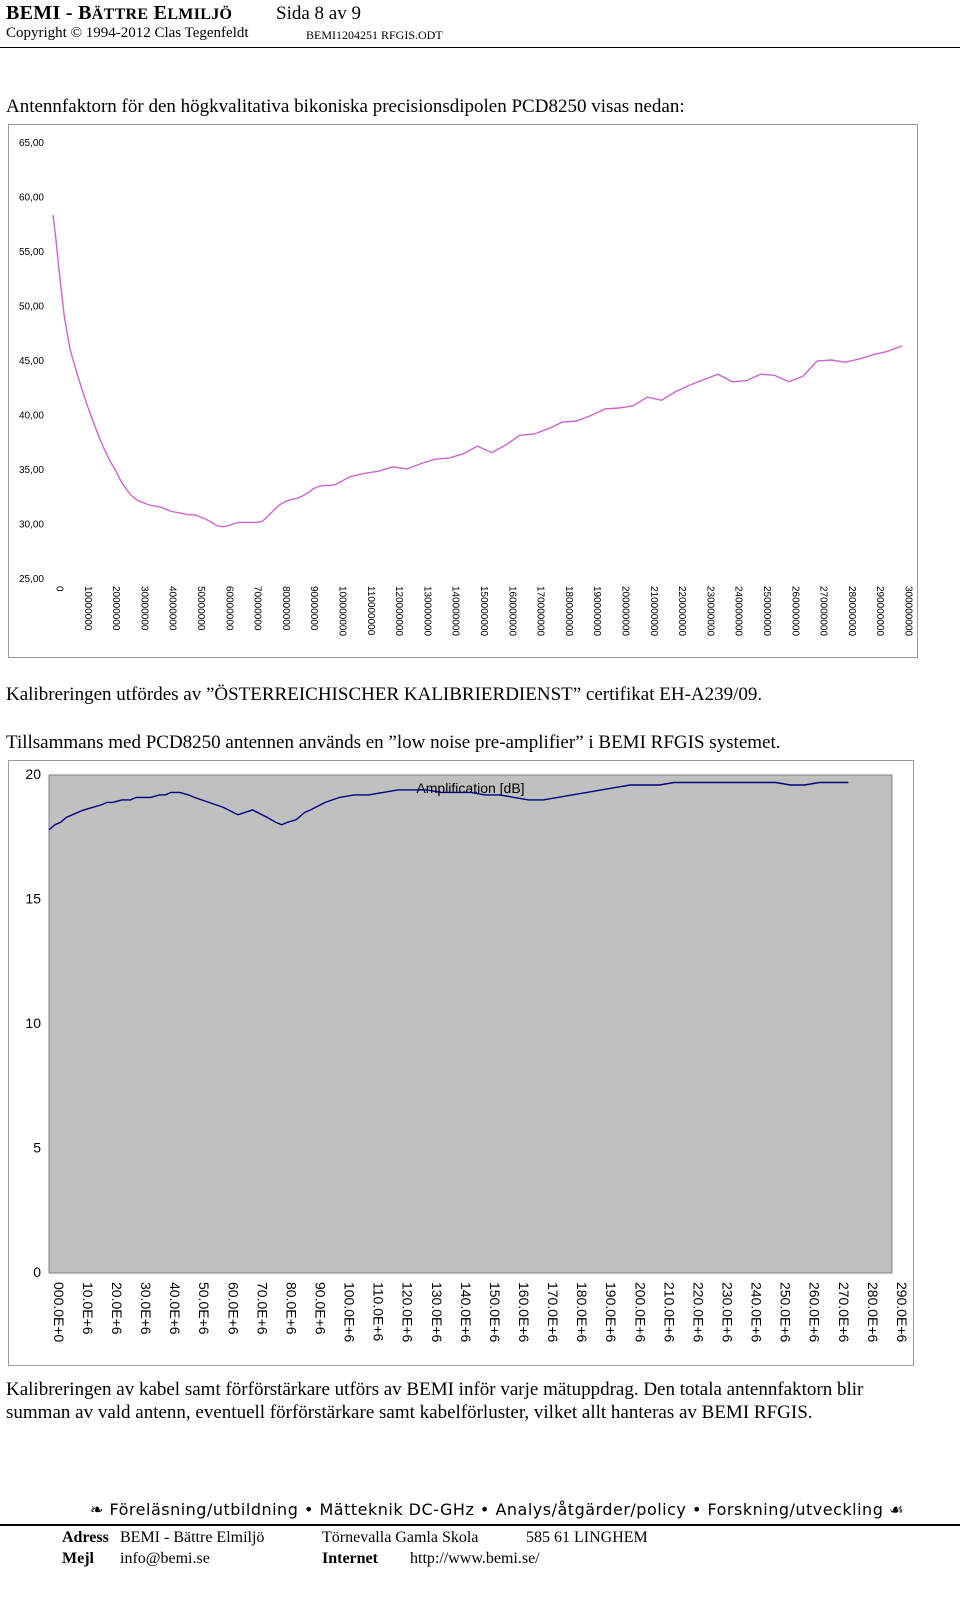 Image resolution: width=960 pixels, height=1617 pixels. What do you see at coordinates (893, 1509) in the screenshot?
I see `ornament-right-icon: ☙` at bounding box center [893, 1509].